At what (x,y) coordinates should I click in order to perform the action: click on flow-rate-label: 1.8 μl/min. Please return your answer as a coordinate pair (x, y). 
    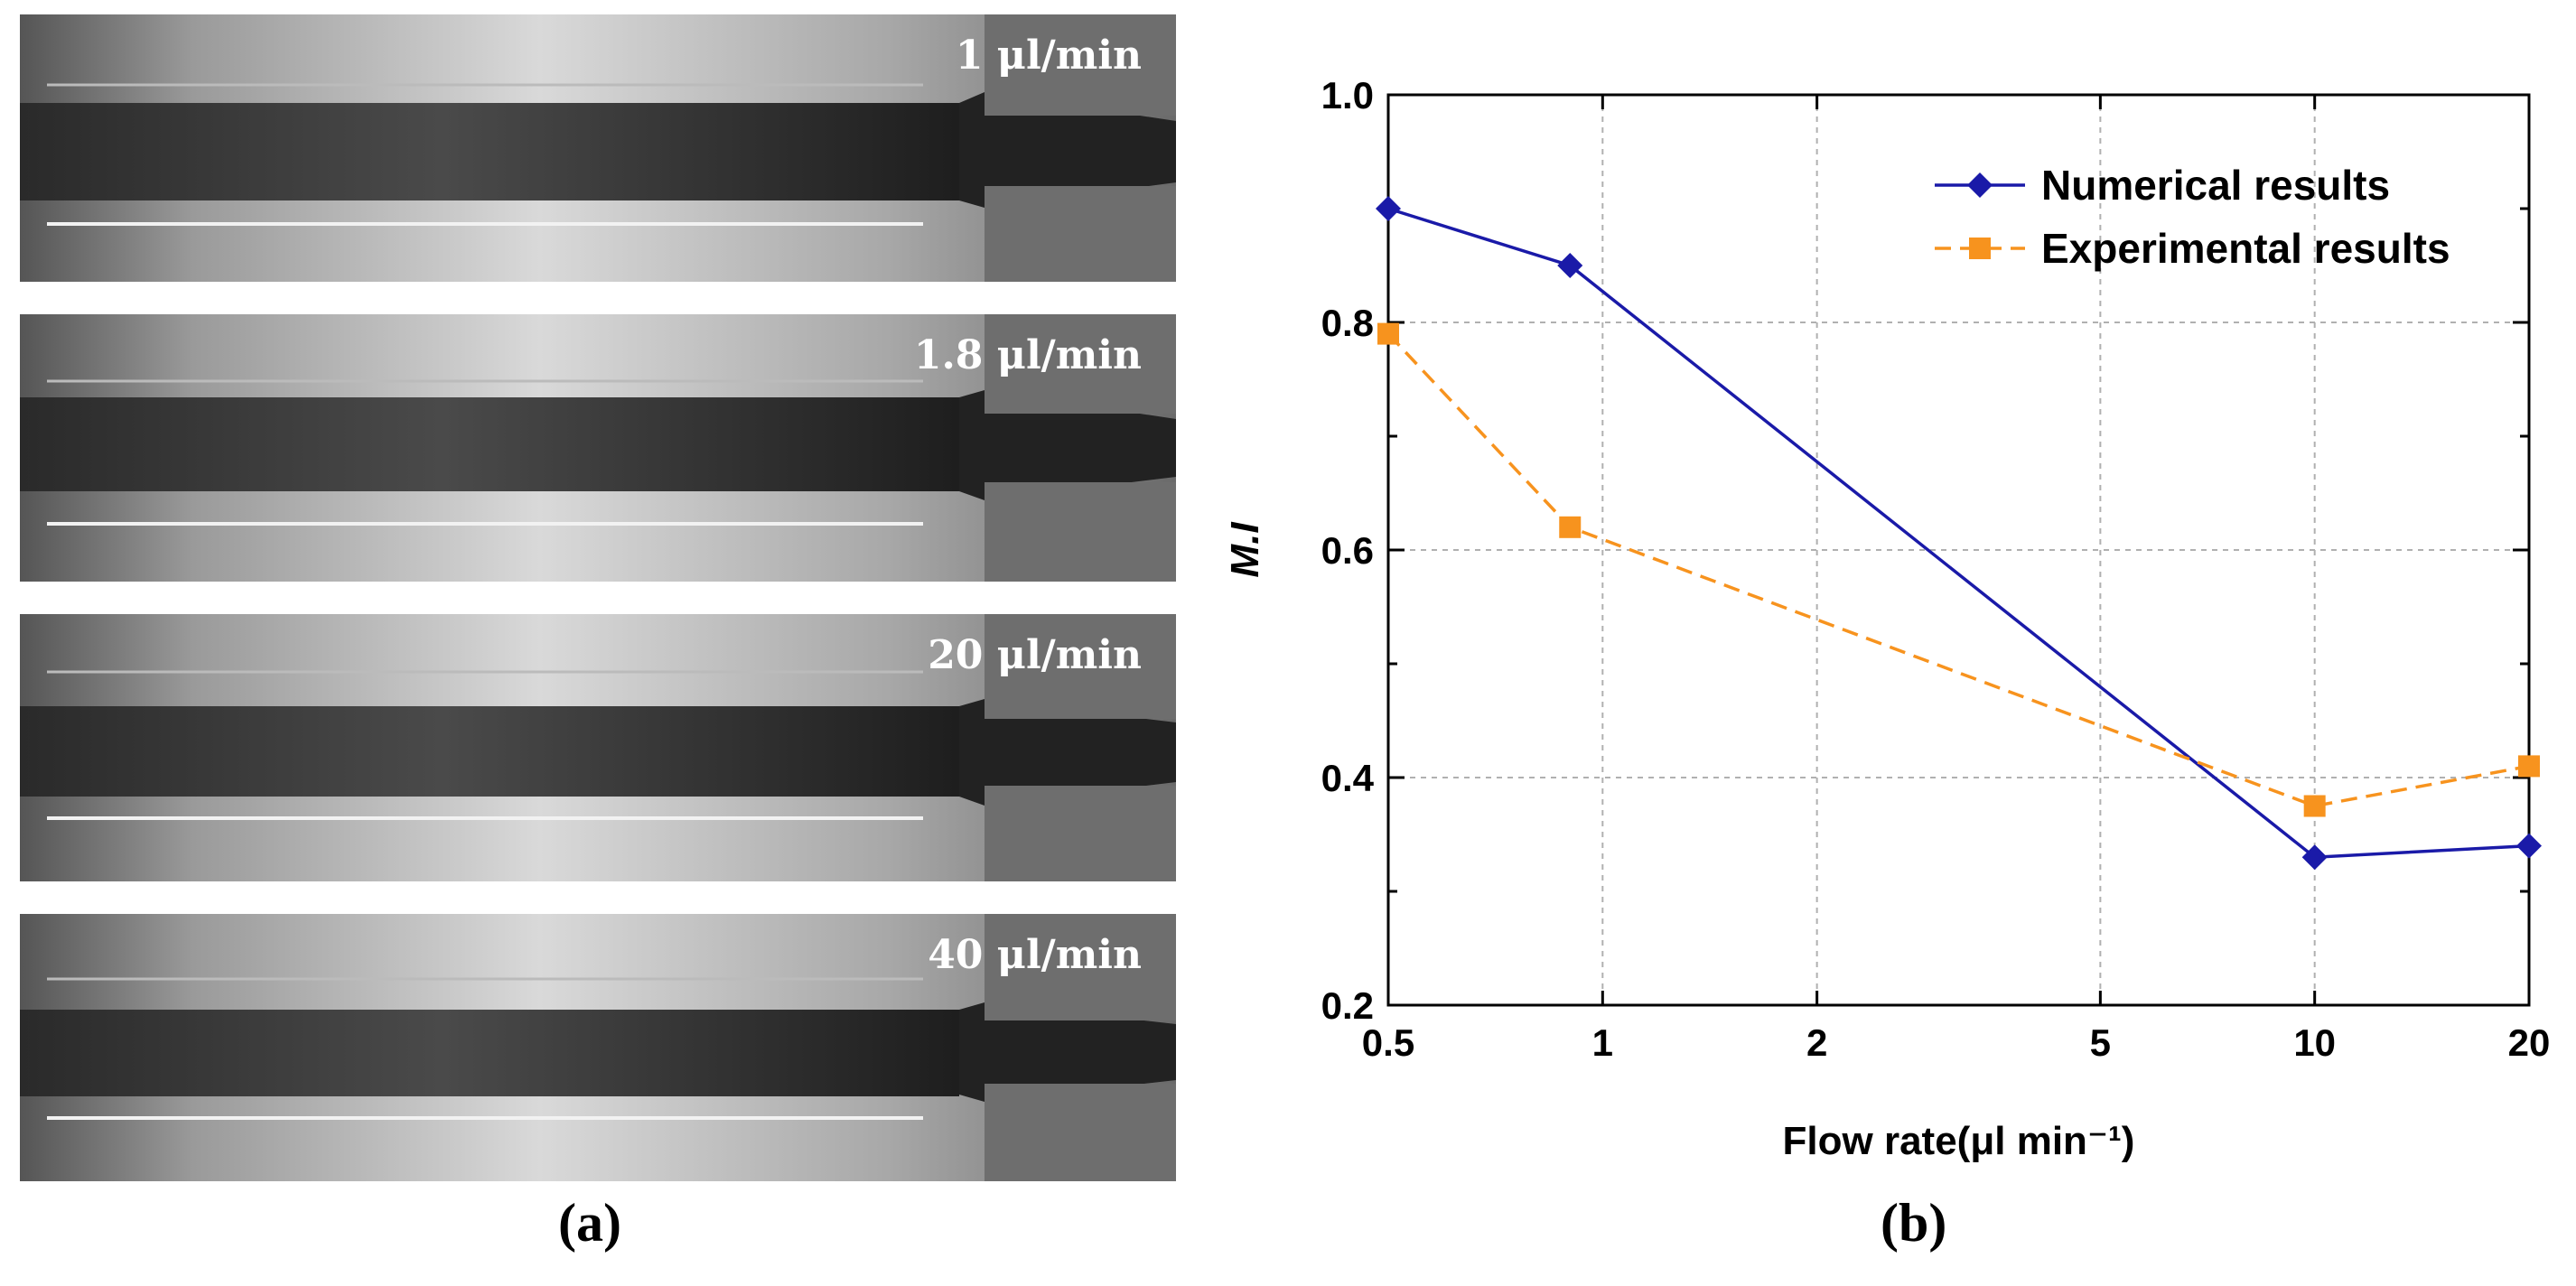
    Looking at the image, I should click on (1027, 355).